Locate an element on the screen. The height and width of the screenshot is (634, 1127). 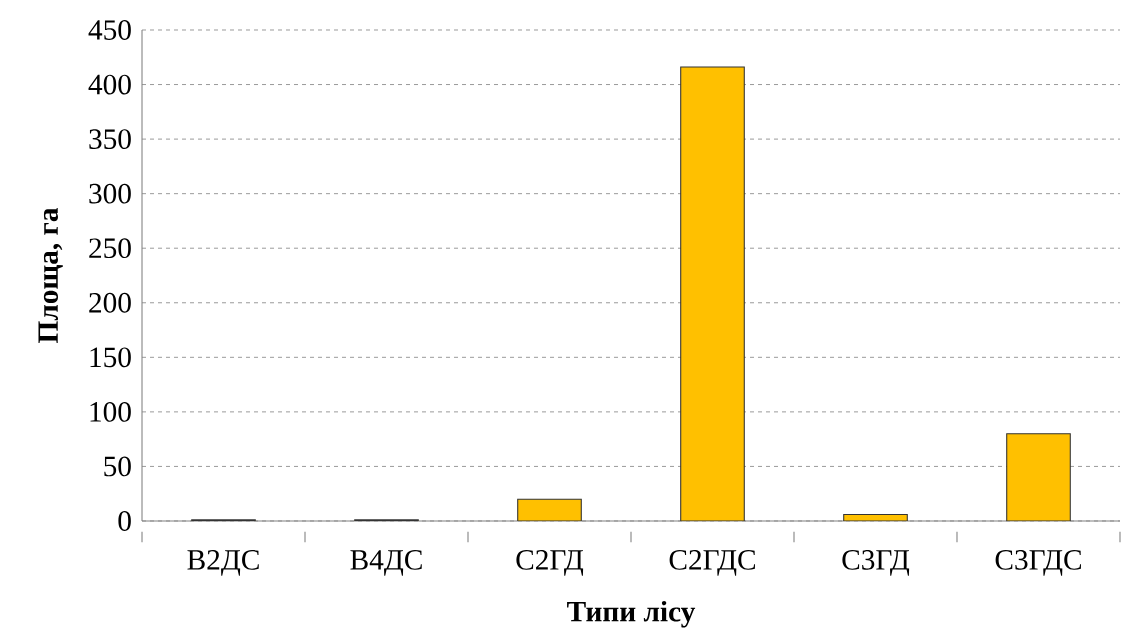
y-tick-label: 150 is located at coordinates (110, 357).